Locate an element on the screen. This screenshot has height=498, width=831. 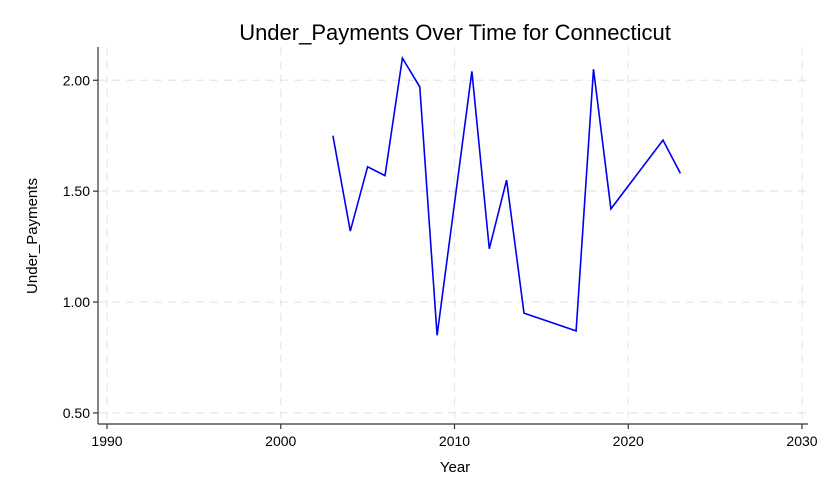
x-tick-label: 1990 is located at coordinates (106, 441).